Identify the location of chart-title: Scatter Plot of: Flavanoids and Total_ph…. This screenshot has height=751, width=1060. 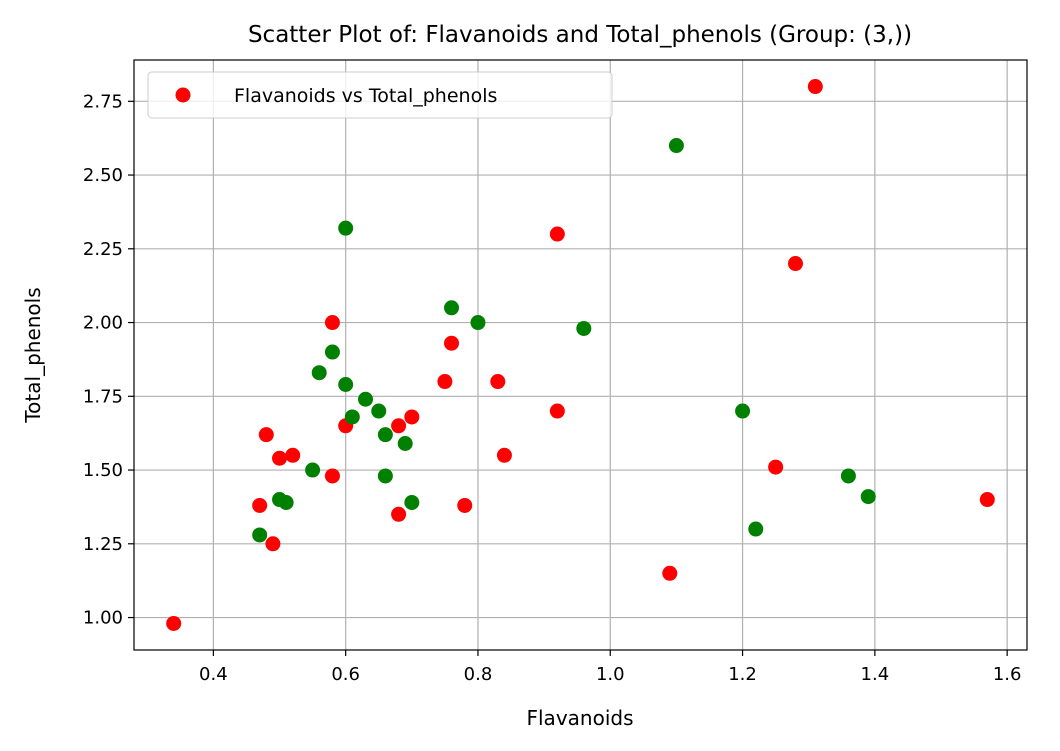
(580, 35).